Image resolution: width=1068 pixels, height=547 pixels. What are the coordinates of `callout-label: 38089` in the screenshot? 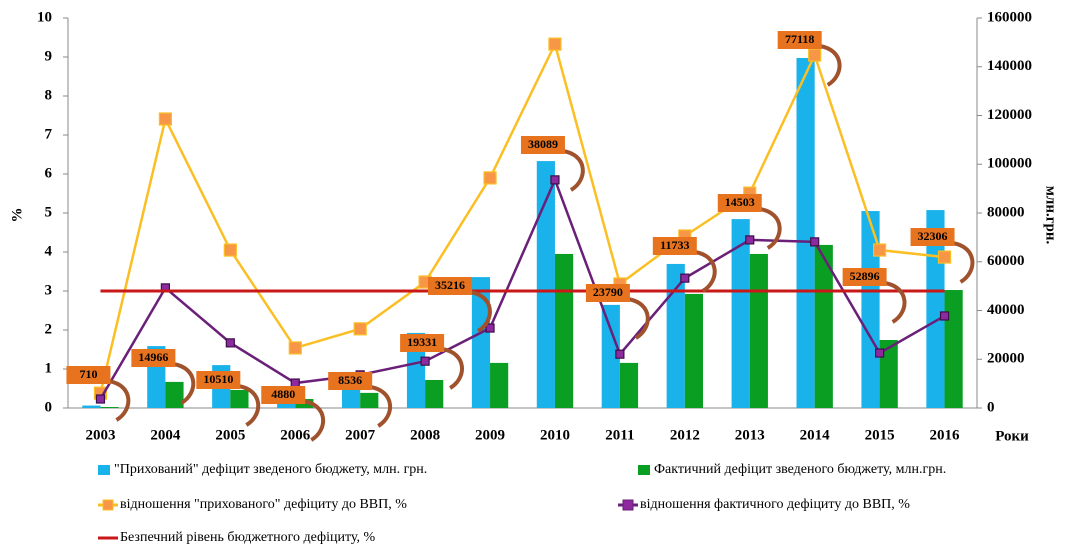 It's located at (543, 144).